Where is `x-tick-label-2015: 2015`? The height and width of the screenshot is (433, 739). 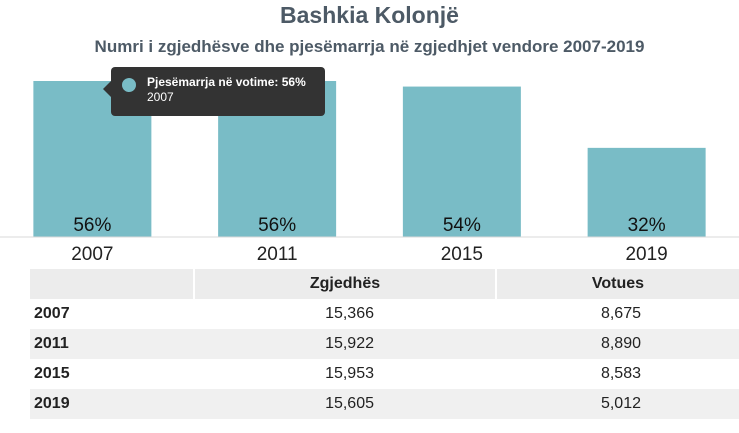
x-tick-label-2015: 2015 is located at coordinates (462, 254).